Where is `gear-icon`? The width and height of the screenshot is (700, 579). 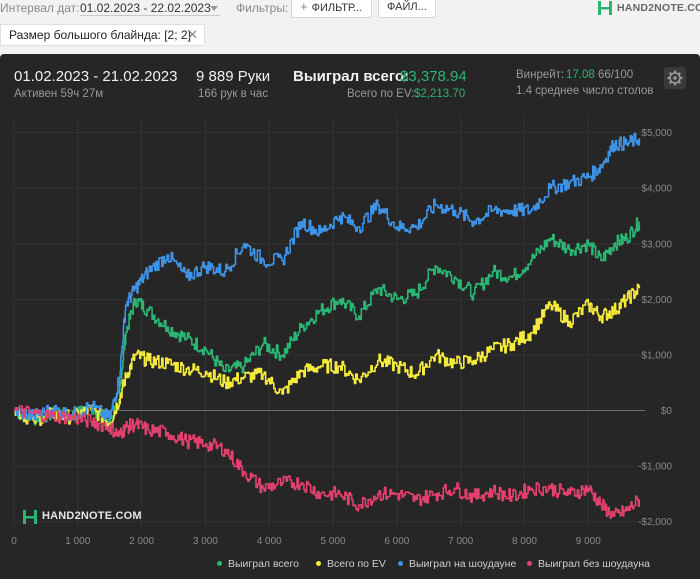
gear-icon is located at coordinates (675, 78).